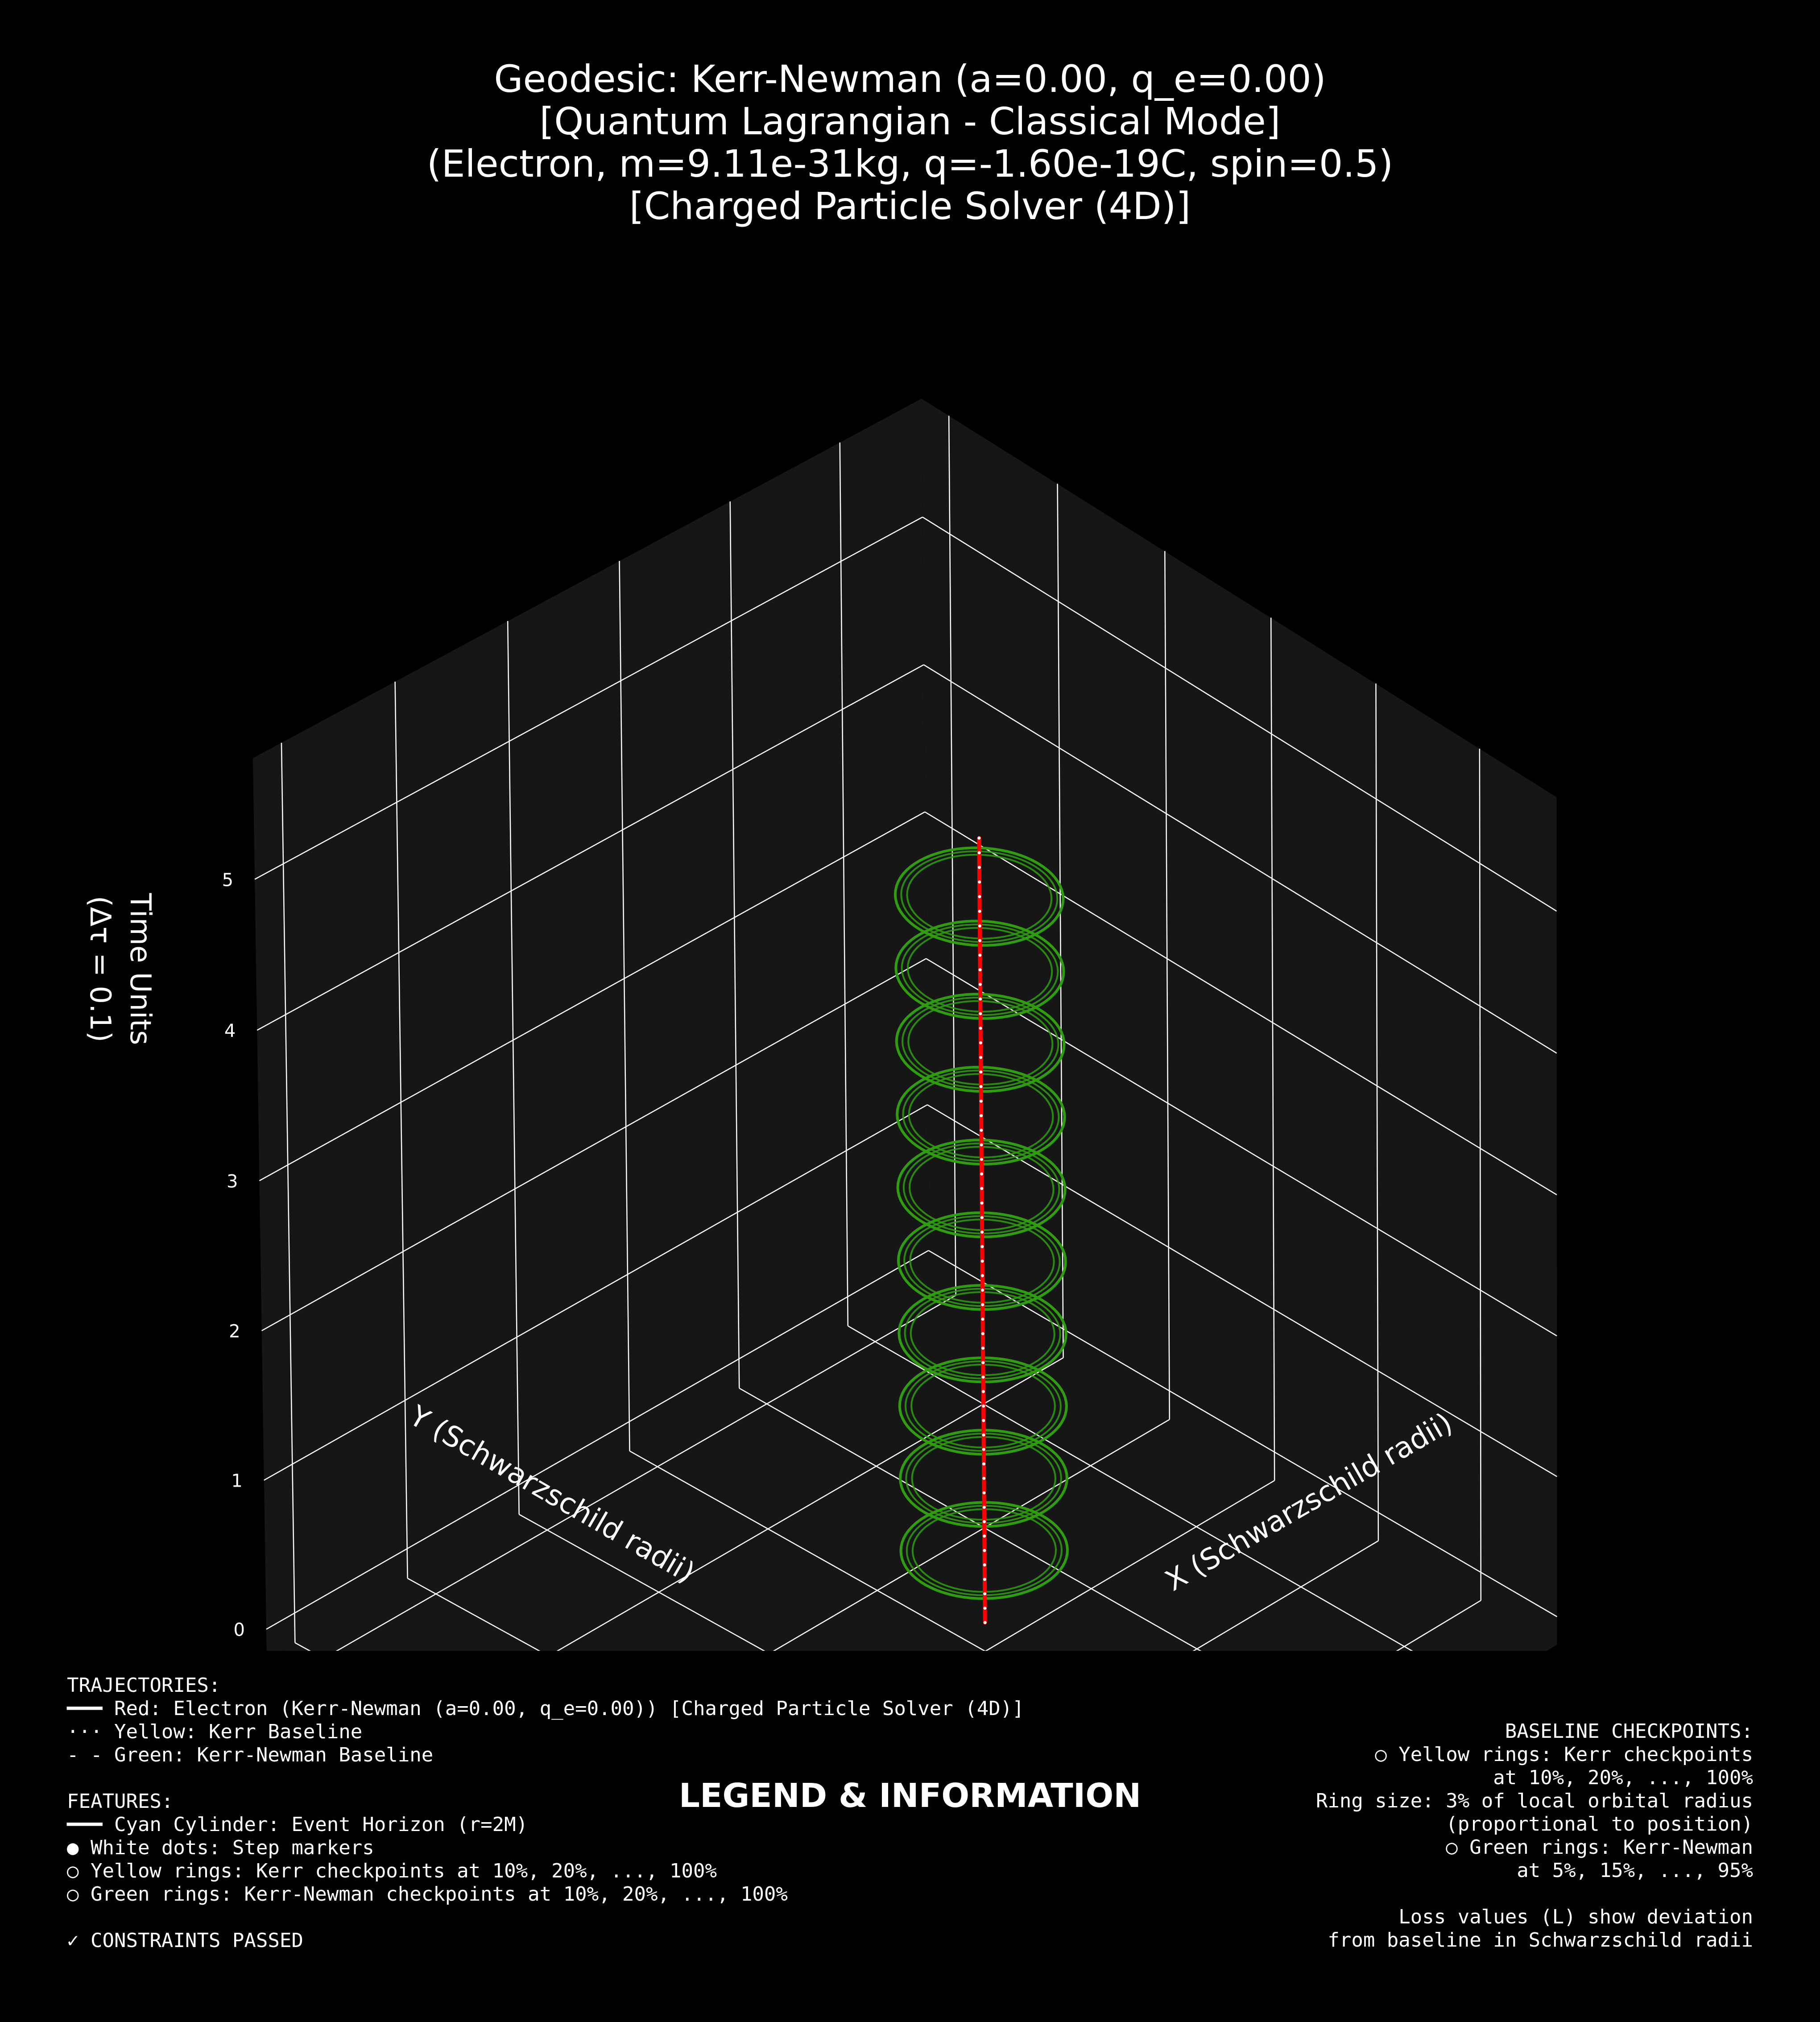  I want to click on title-line-1: Geodesic: Kerr-Newman (a=0.00, q_e=0.00), so click(910, 79).